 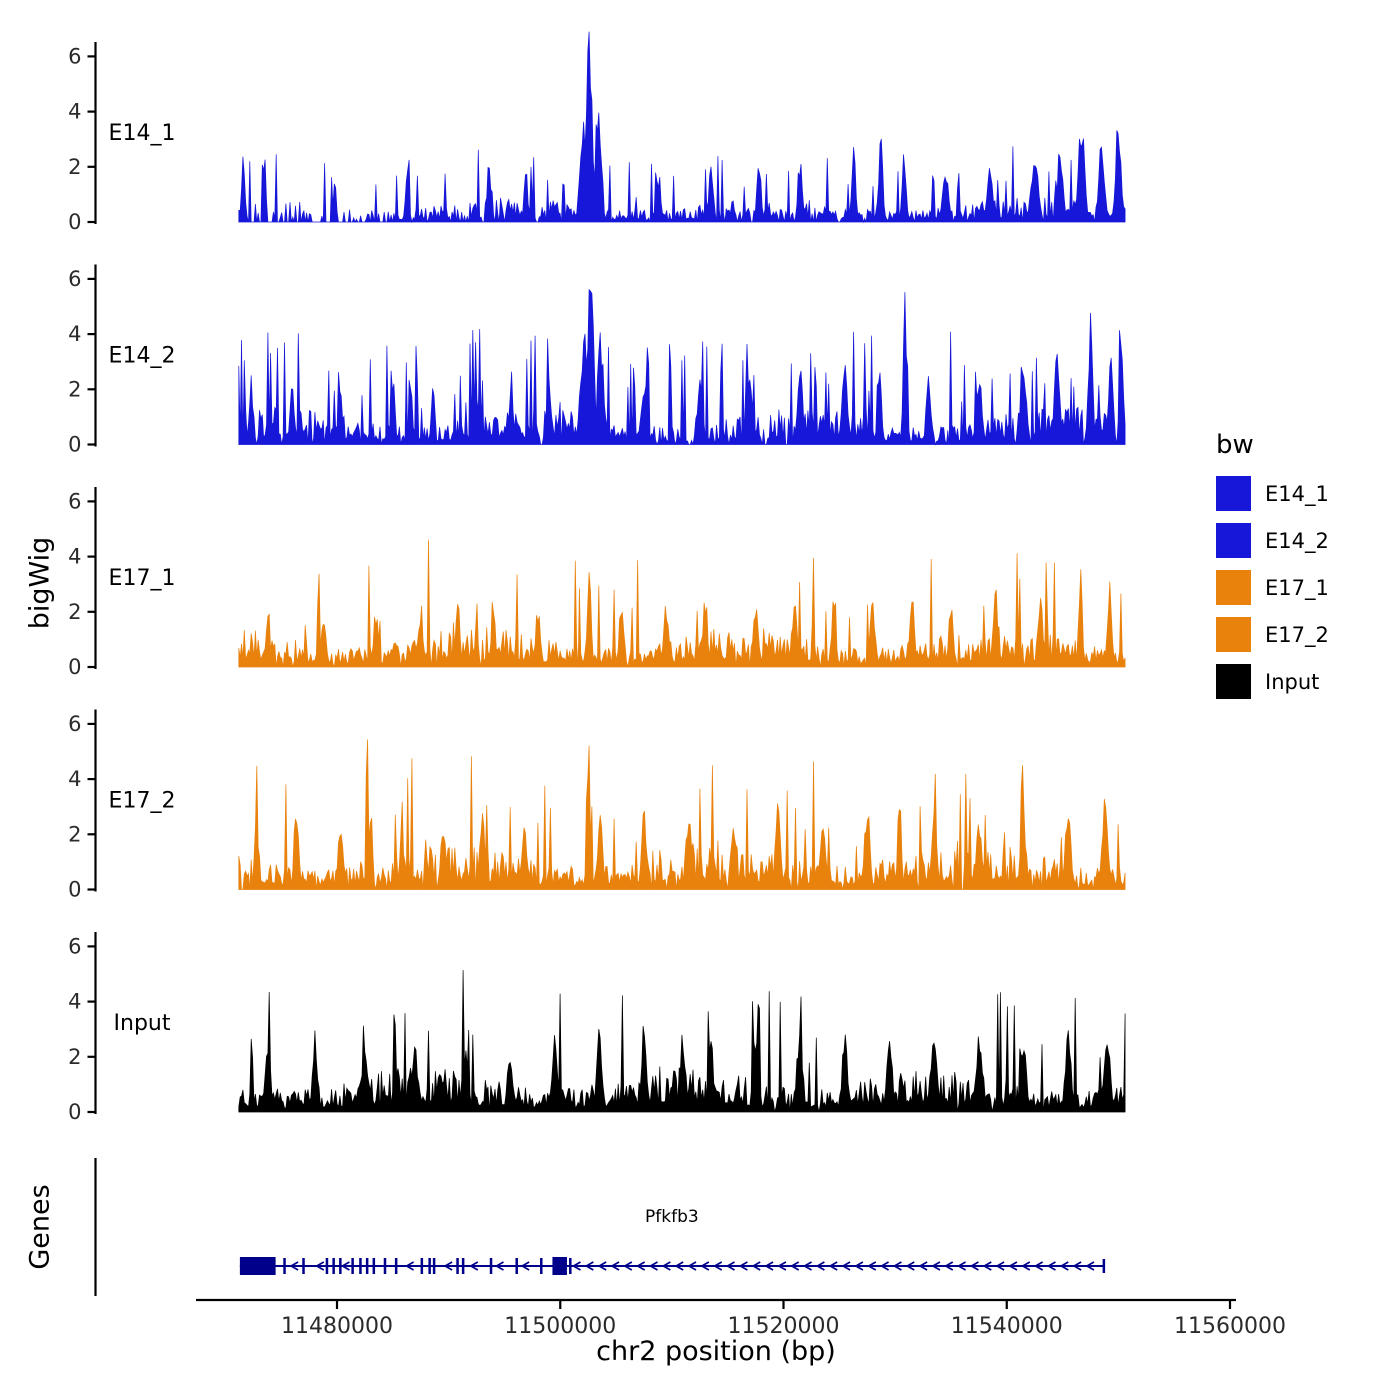 What do you see at coordinates (784, 1326) in the screenshot?
I see `x-tick-label: 11520000` at bounding box center [784, 1326].